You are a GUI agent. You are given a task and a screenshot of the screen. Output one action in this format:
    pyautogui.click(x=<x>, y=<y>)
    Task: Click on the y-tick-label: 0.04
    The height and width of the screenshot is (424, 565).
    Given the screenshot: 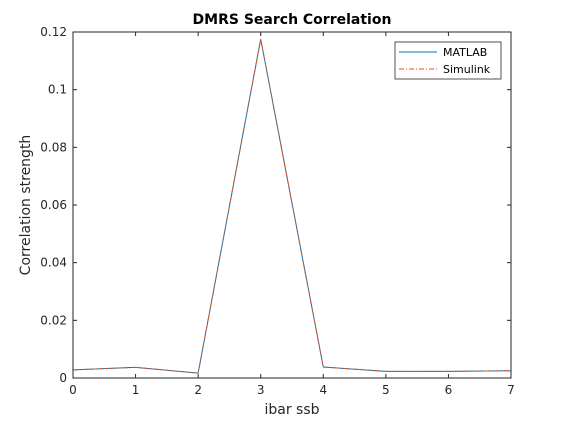 What is the action you would take?
    pyautogui.click(x=53, y=263)
    